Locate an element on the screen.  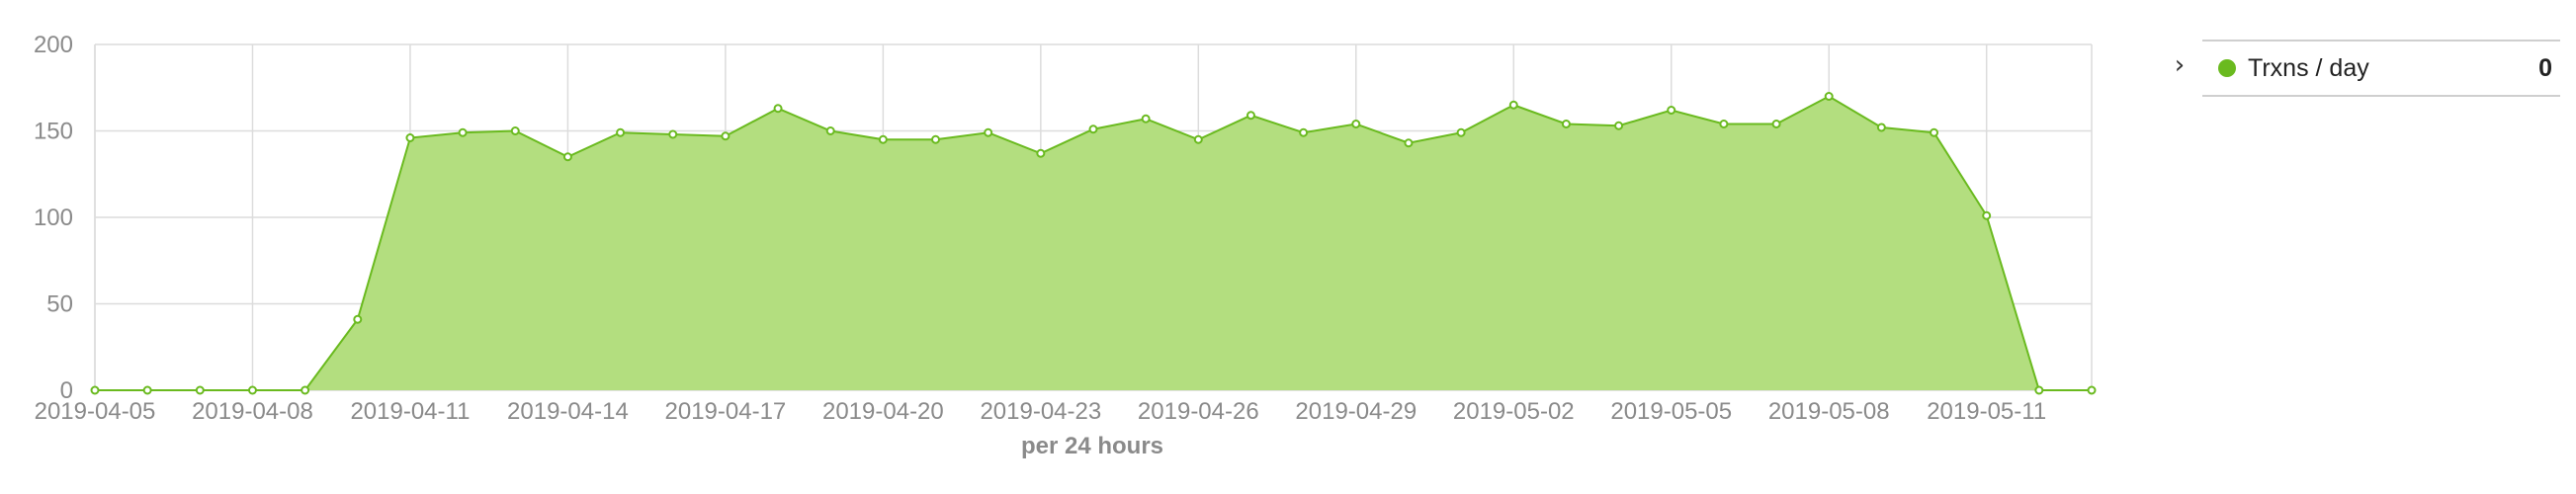
x-axis-title: per 24 hours is located at coordinates (1092, 446).